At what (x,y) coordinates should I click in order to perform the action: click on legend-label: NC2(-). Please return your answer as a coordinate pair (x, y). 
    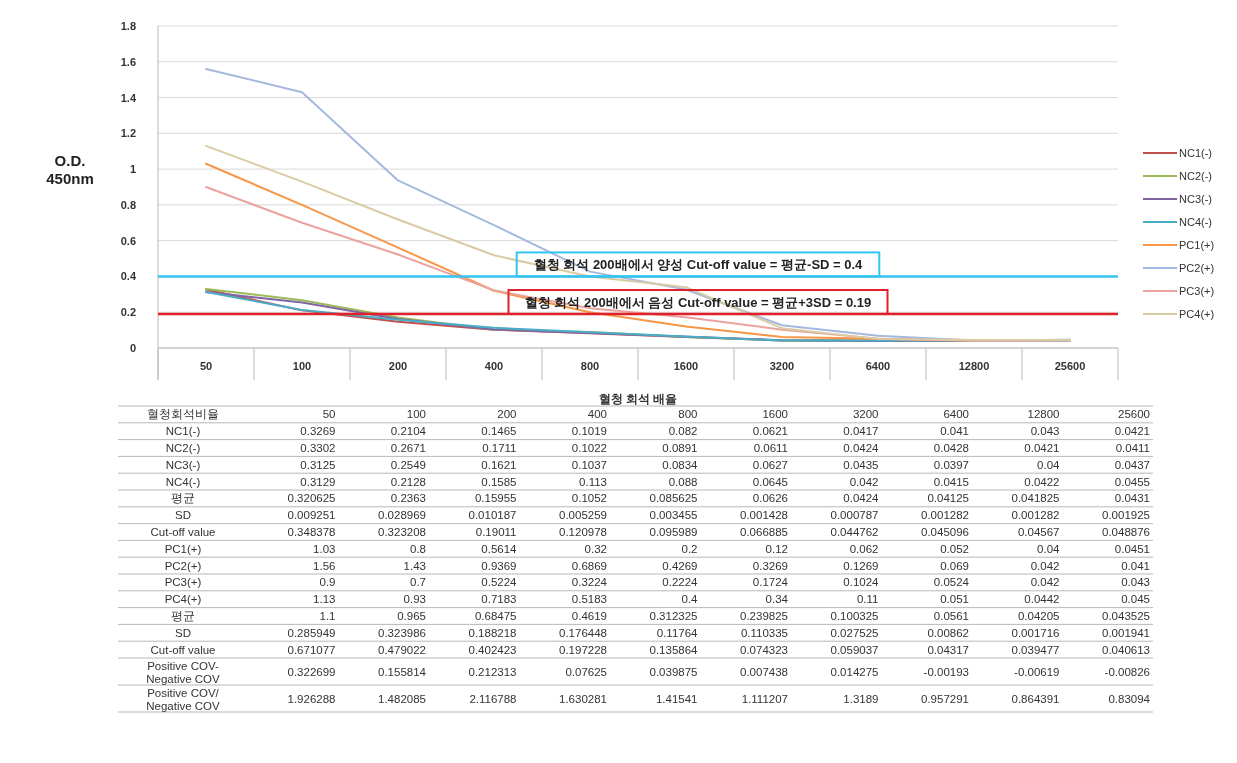
    Looking at the image, I should click on (1195, 176).